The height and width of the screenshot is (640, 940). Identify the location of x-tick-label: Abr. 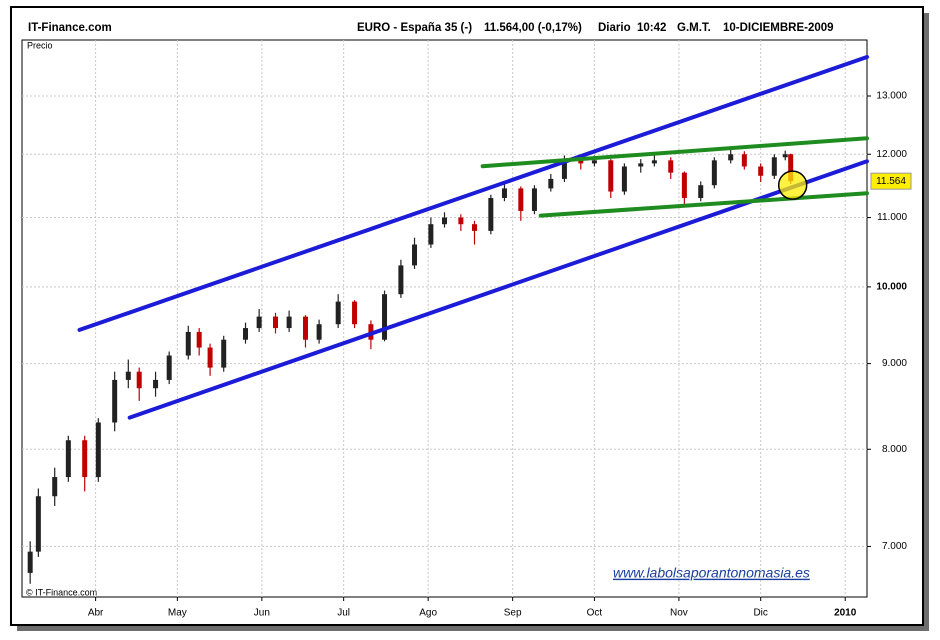
(96, 613).